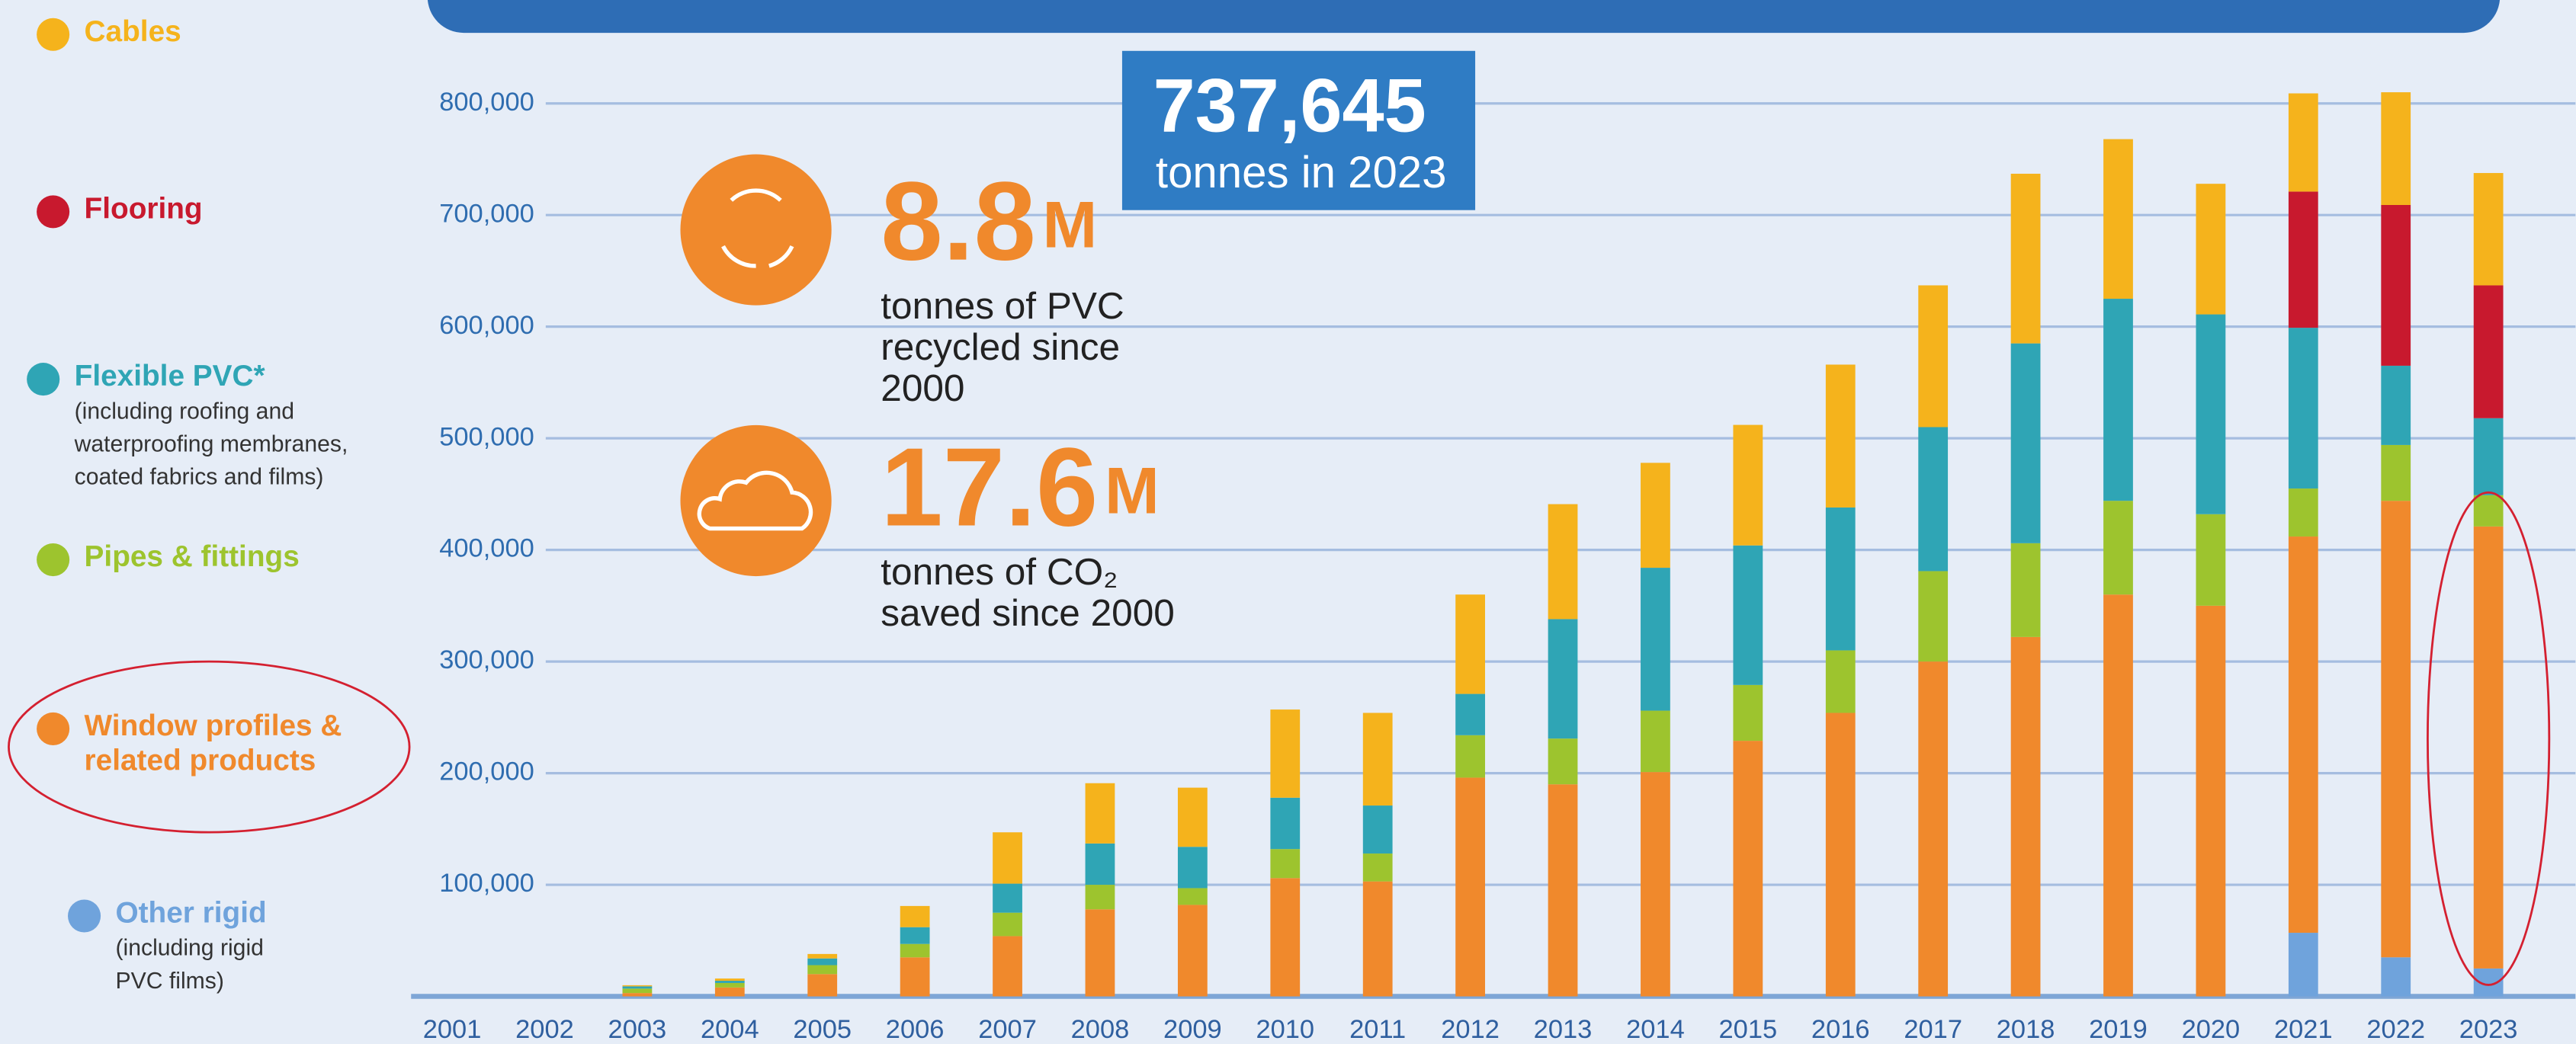 This screenshot has width=2576, height=1044. I want to click on highlight-value: 737,645, so click(1289, 105).